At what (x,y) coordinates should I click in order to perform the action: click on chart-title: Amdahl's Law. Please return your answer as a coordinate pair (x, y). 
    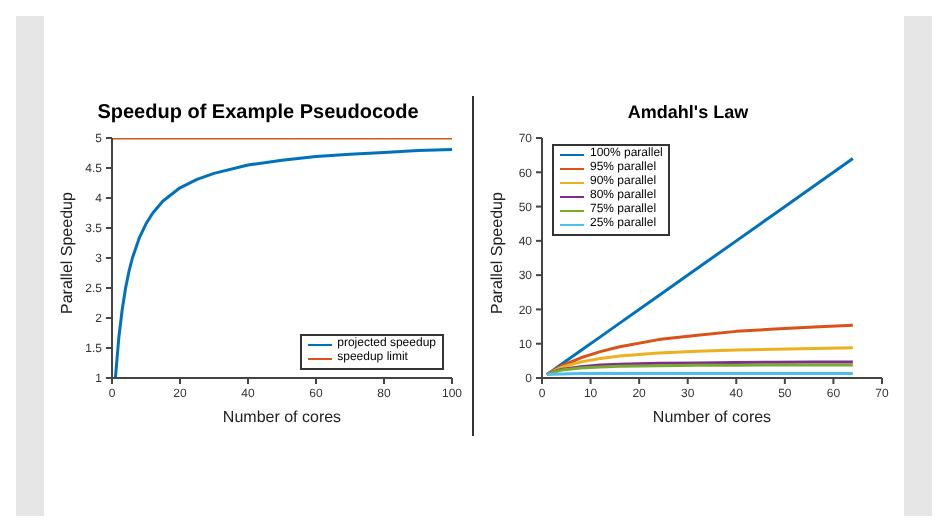
    Looking at the image, I should click on (688, 112).